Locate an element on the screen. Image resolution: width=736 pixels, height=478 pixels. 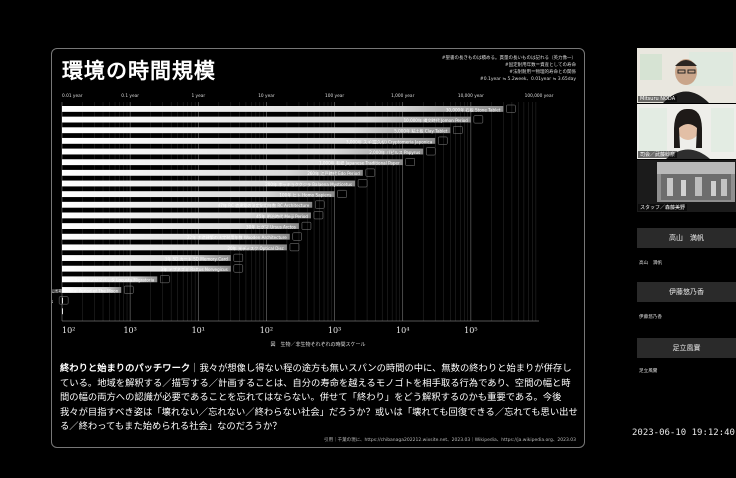
participant-tile: 司会／武藤紗奈 is located at coordinates (686, 131).